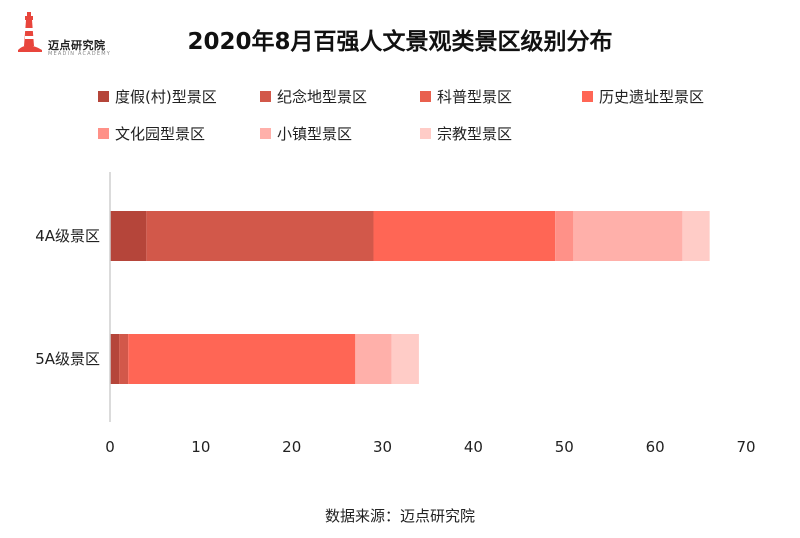  What do you see at coordinates (166, 97) in the screenshot?
I see `legend-label: 度假(村)型景区` at bounding box center [166, 97].